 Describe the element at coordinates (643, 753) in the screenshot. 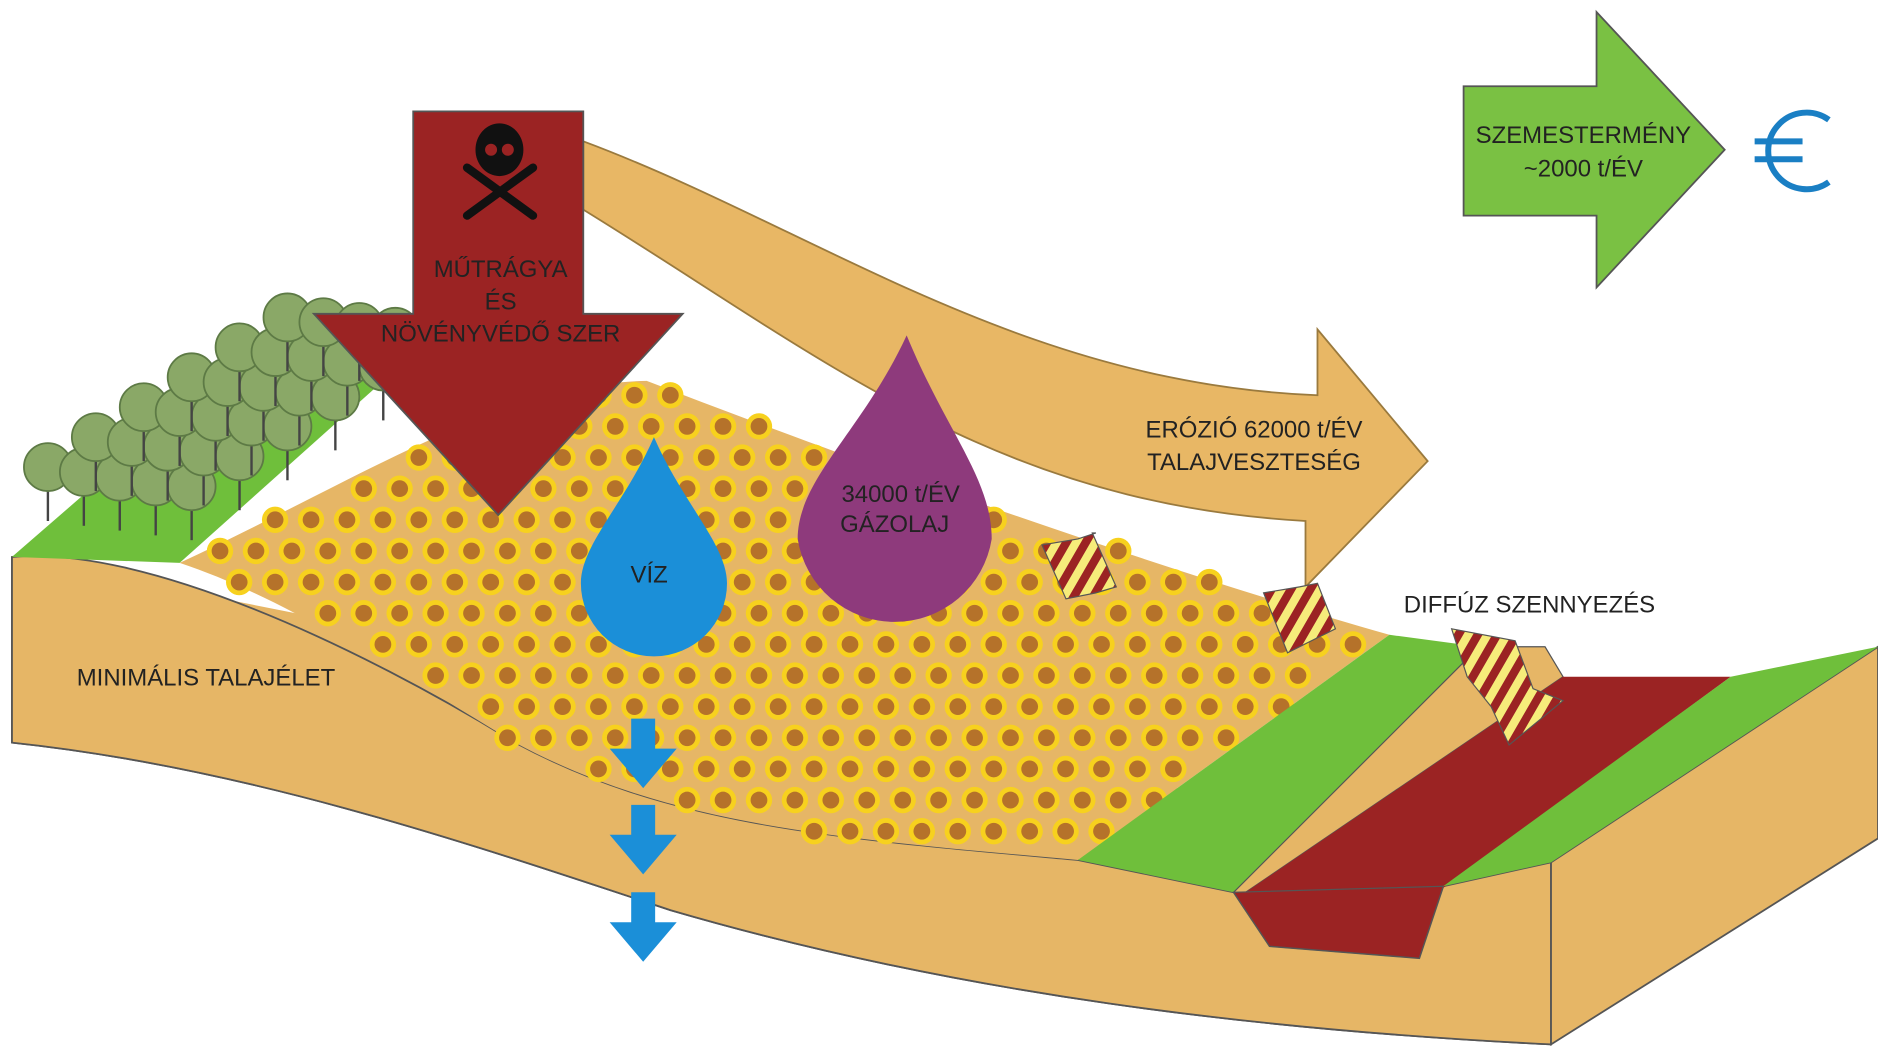

I see `seepage-arrow` at that location.